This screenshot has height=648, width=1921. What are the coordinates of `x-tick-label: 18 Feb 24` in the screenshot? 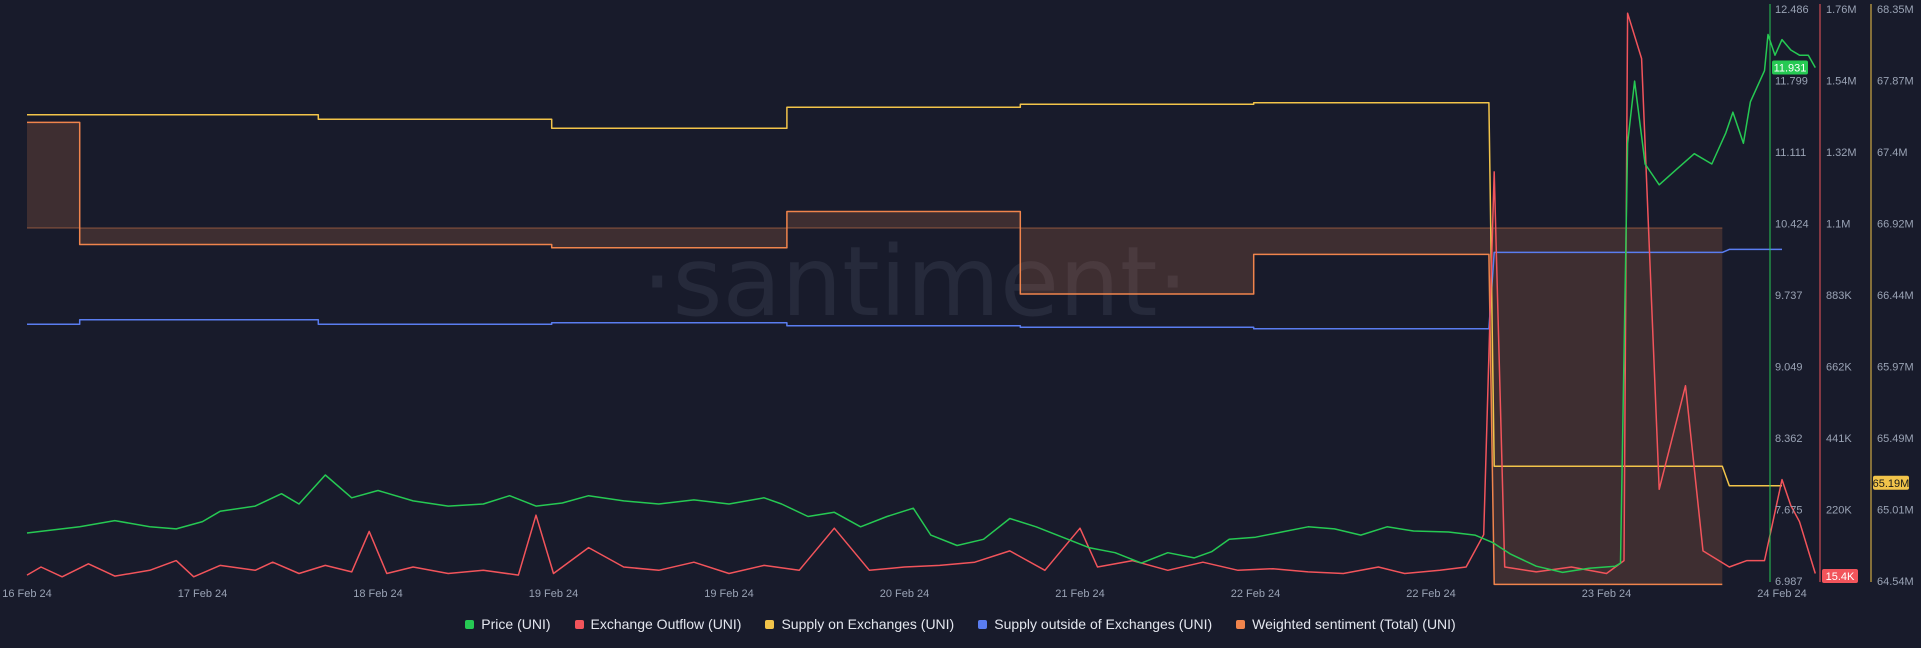 It's located at (378, 594).